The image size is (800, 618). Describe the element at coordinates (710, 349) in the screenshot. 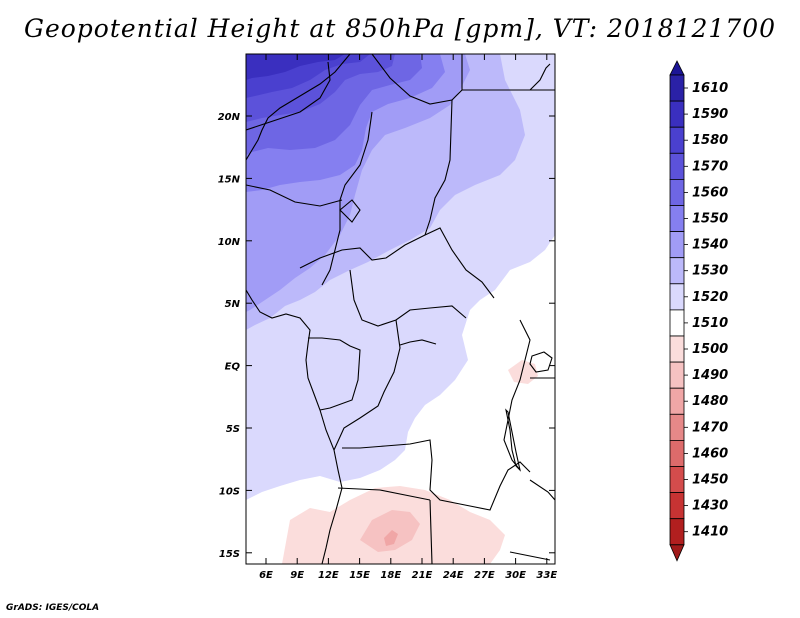

I see `colorbar-level-label: 1500` at that location.